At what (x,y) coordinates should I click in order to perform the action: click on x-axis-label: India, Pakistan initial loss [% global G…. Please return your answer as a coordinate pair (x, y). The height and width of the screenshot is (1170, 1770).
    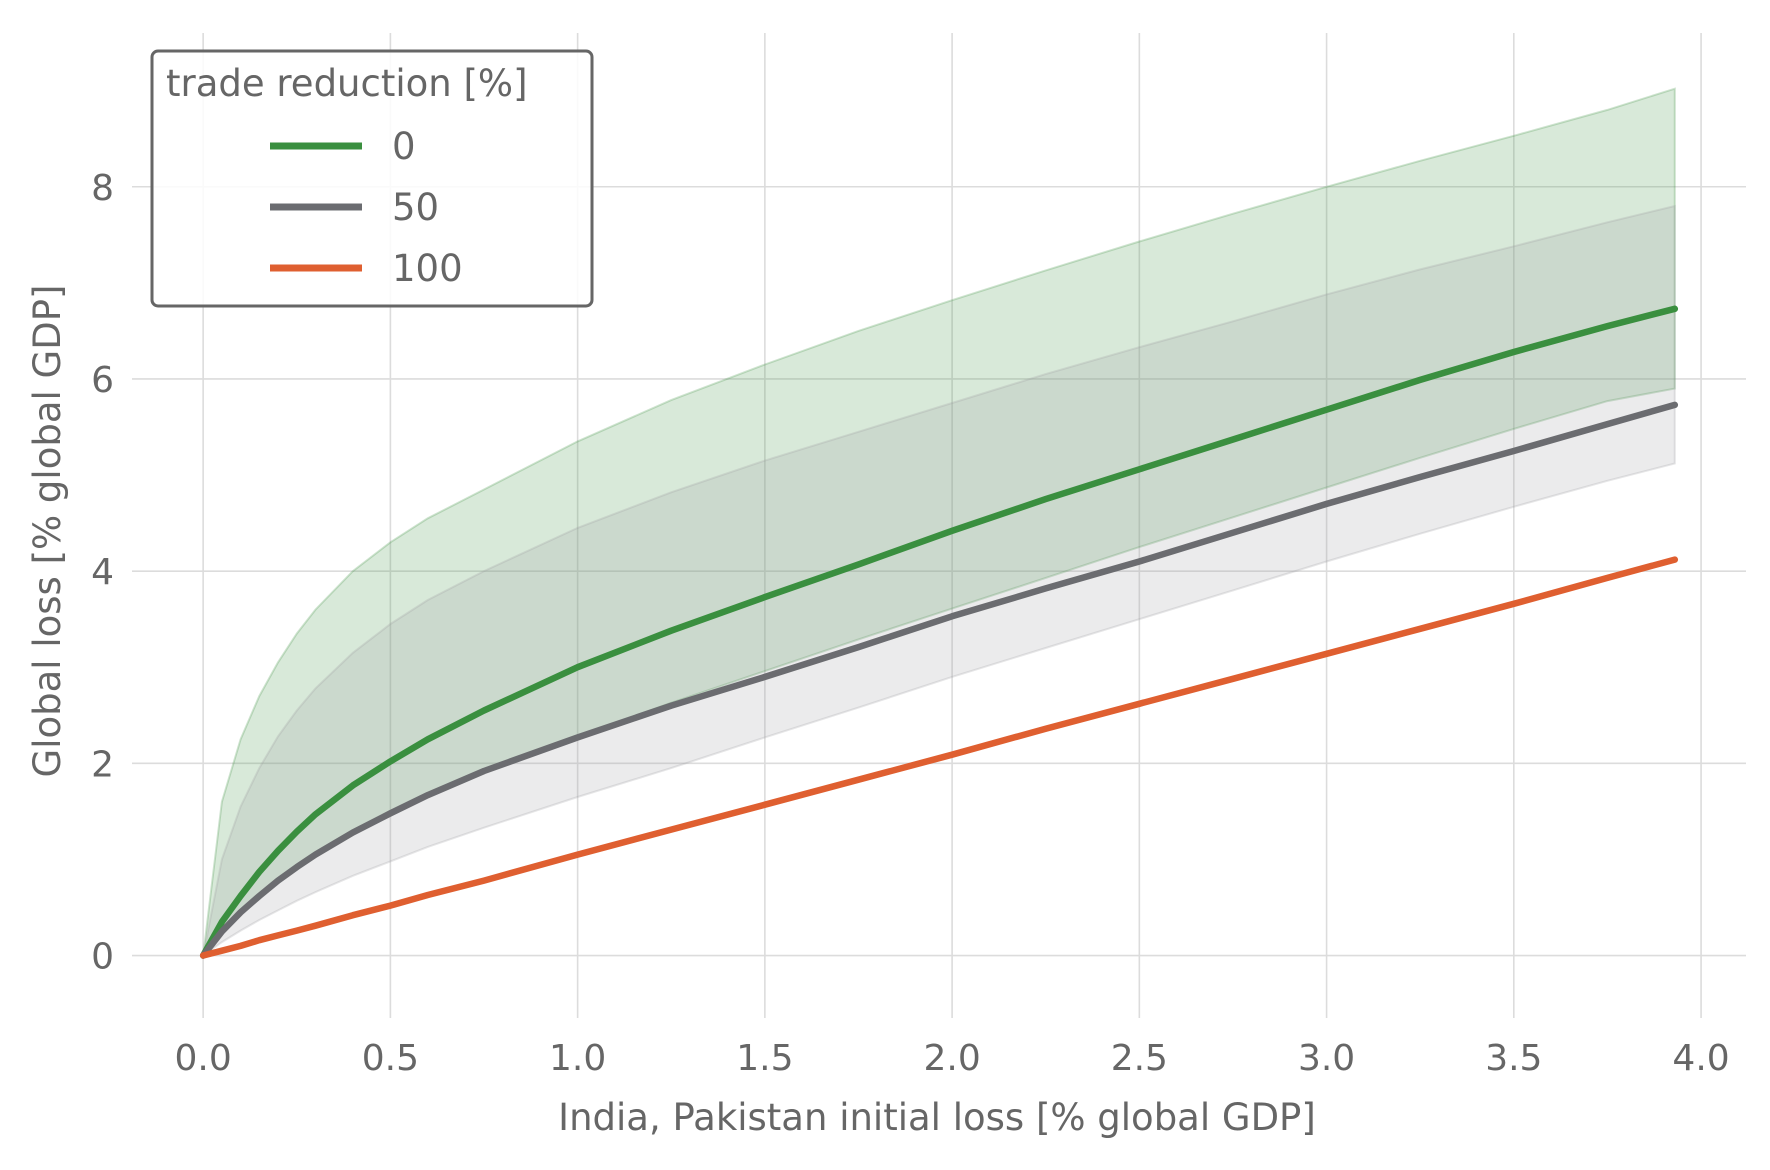
    Looking at the image, I should click on (937, 1117).